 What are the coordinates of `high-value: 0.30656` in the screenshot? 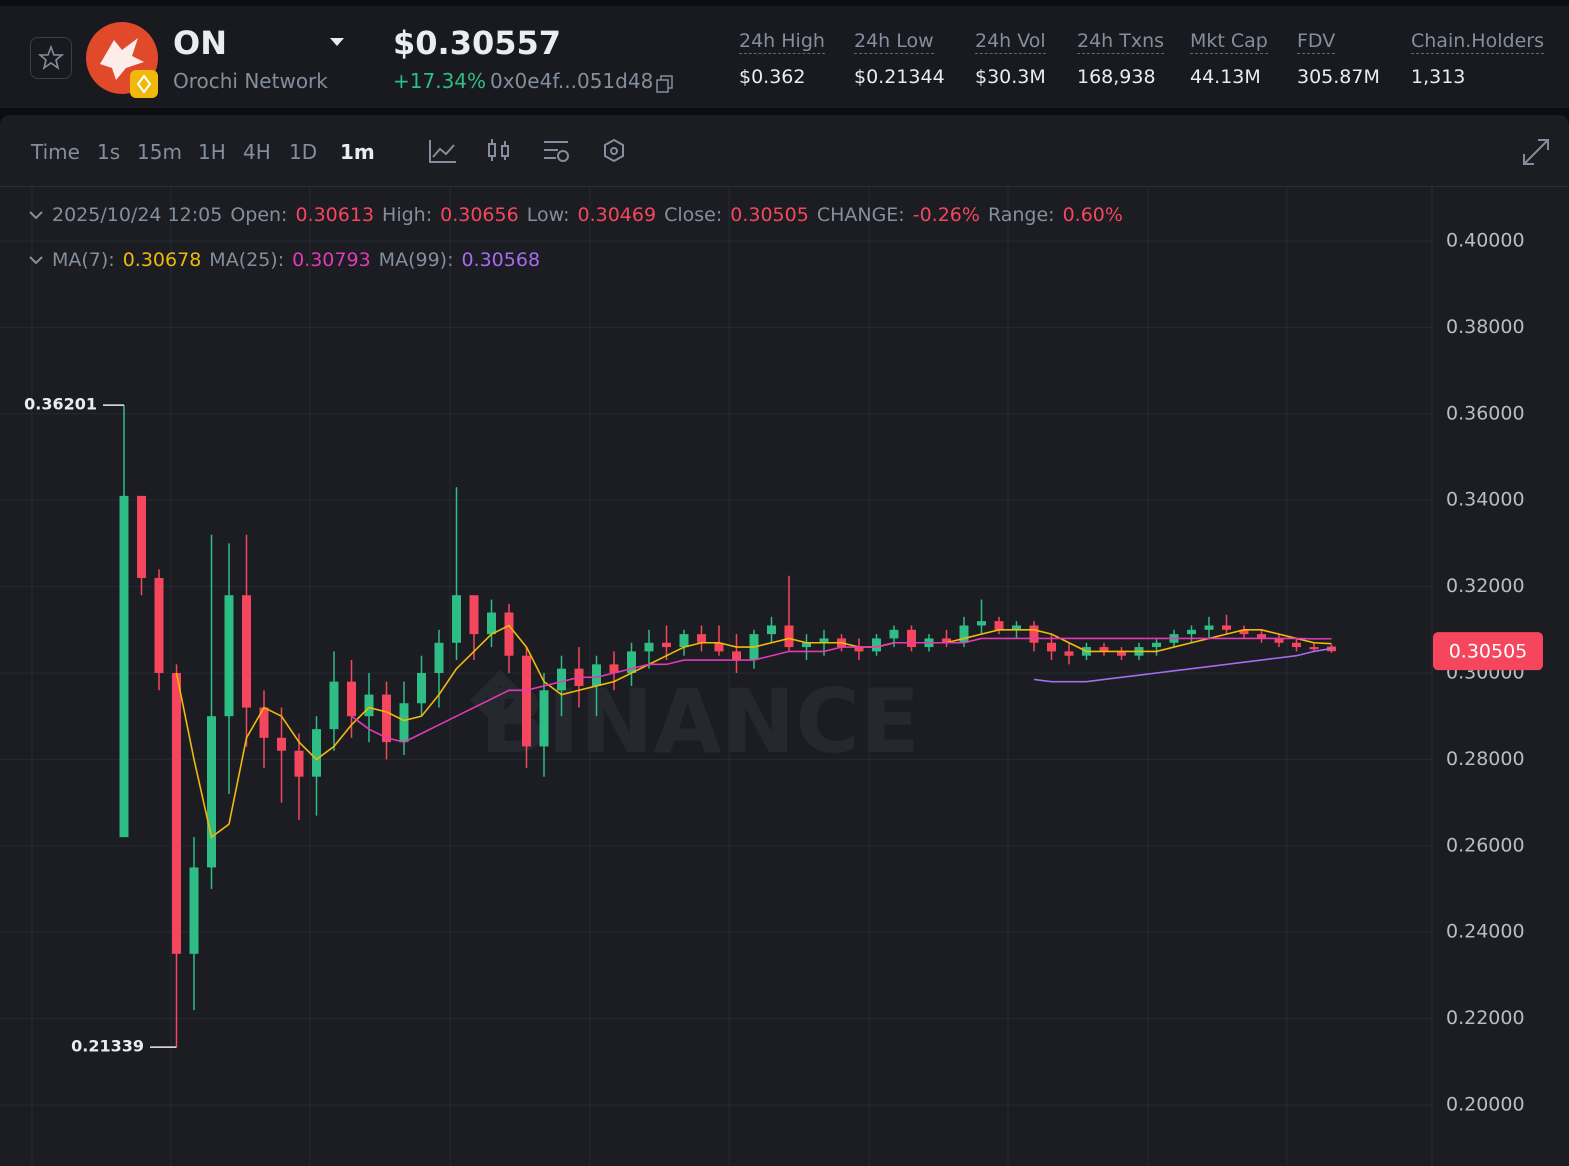 It's located at (479, 215).